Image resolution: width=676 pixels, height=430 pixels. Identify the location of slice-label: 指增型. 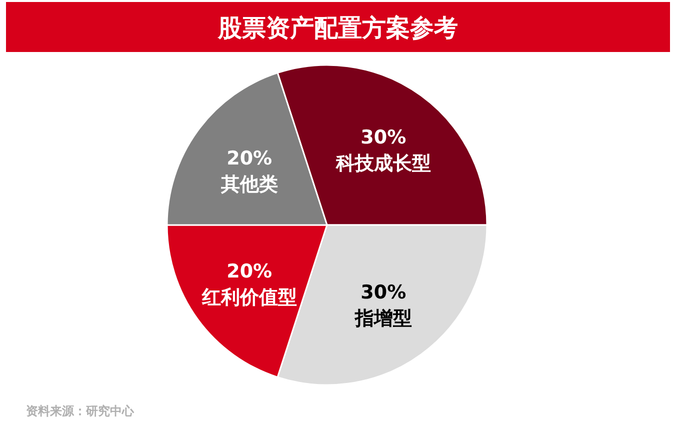
(383, 319).